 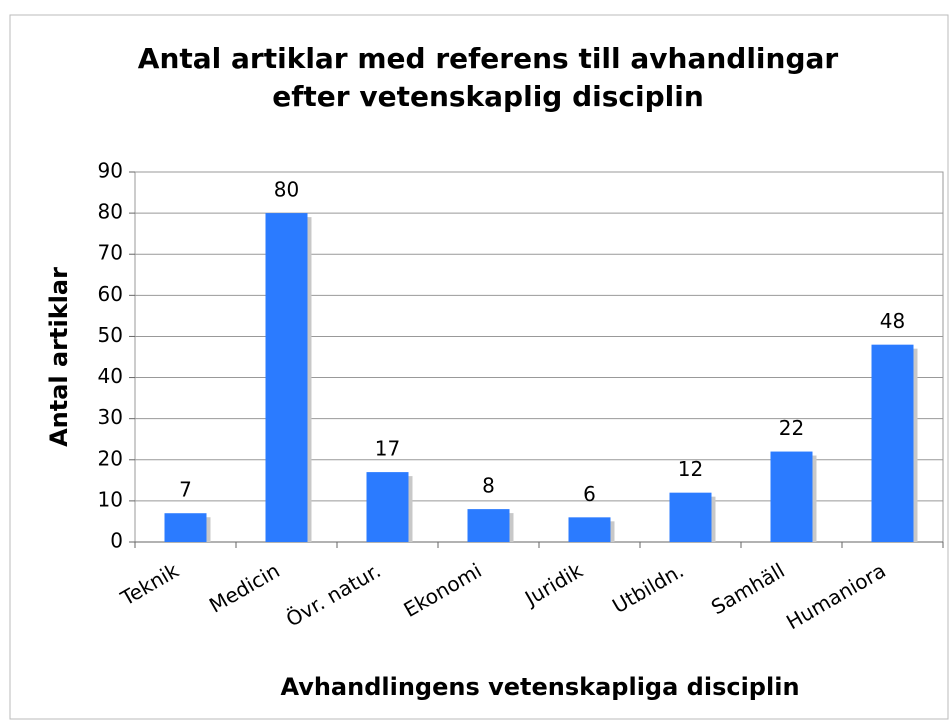 I want to click on x-axis-title: Avhandlingens vetenskapliga disciplin, so click(x=539, y=687).